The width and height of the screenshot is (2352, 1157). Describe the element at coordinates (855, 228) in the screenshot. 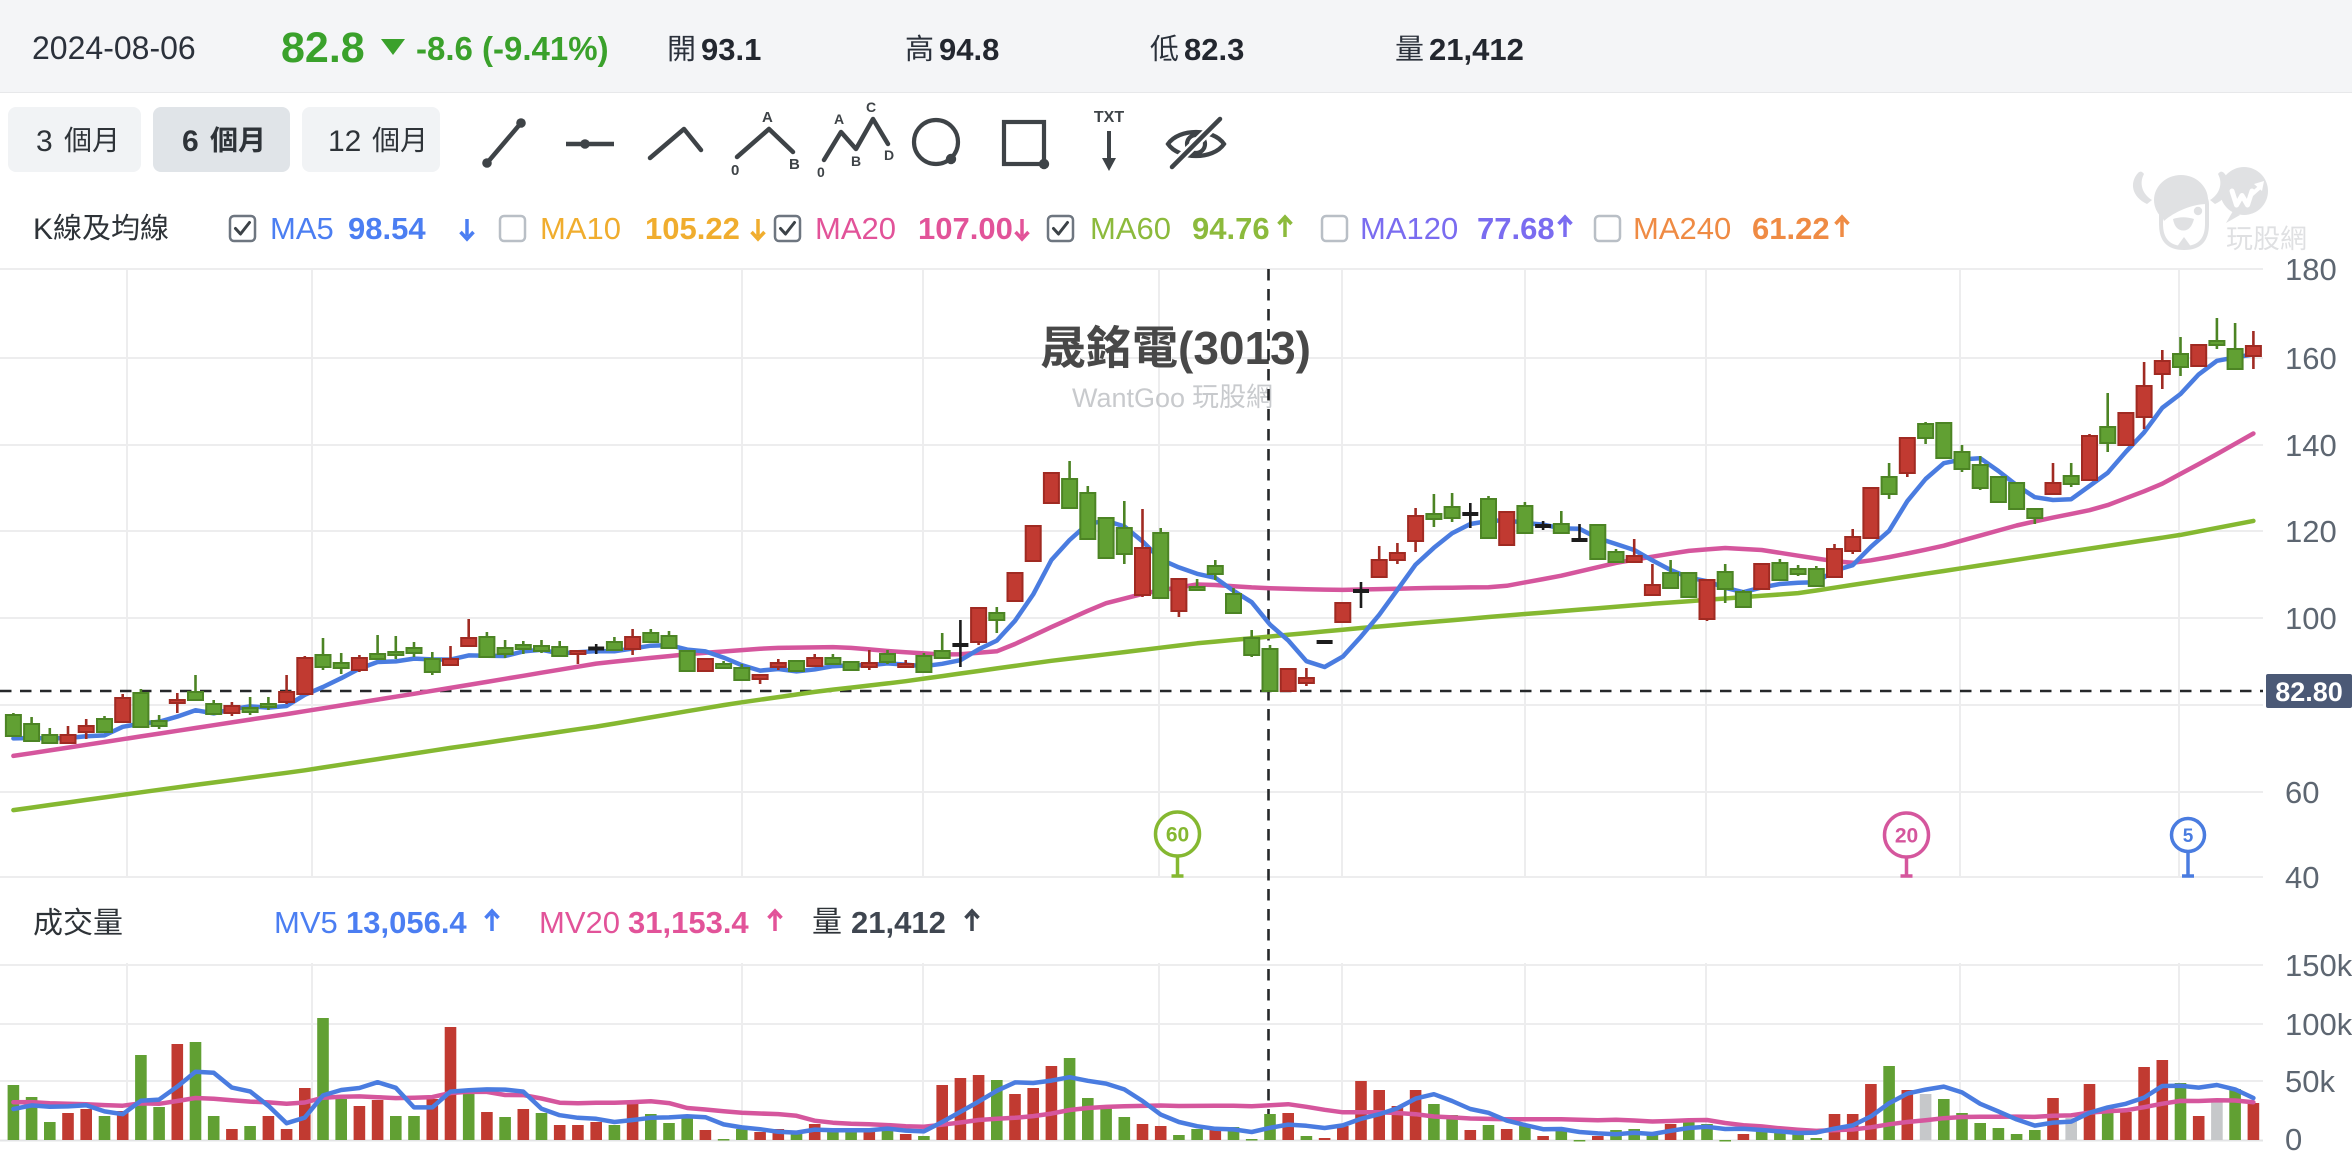

I see `svg-text: MA20` at that location.